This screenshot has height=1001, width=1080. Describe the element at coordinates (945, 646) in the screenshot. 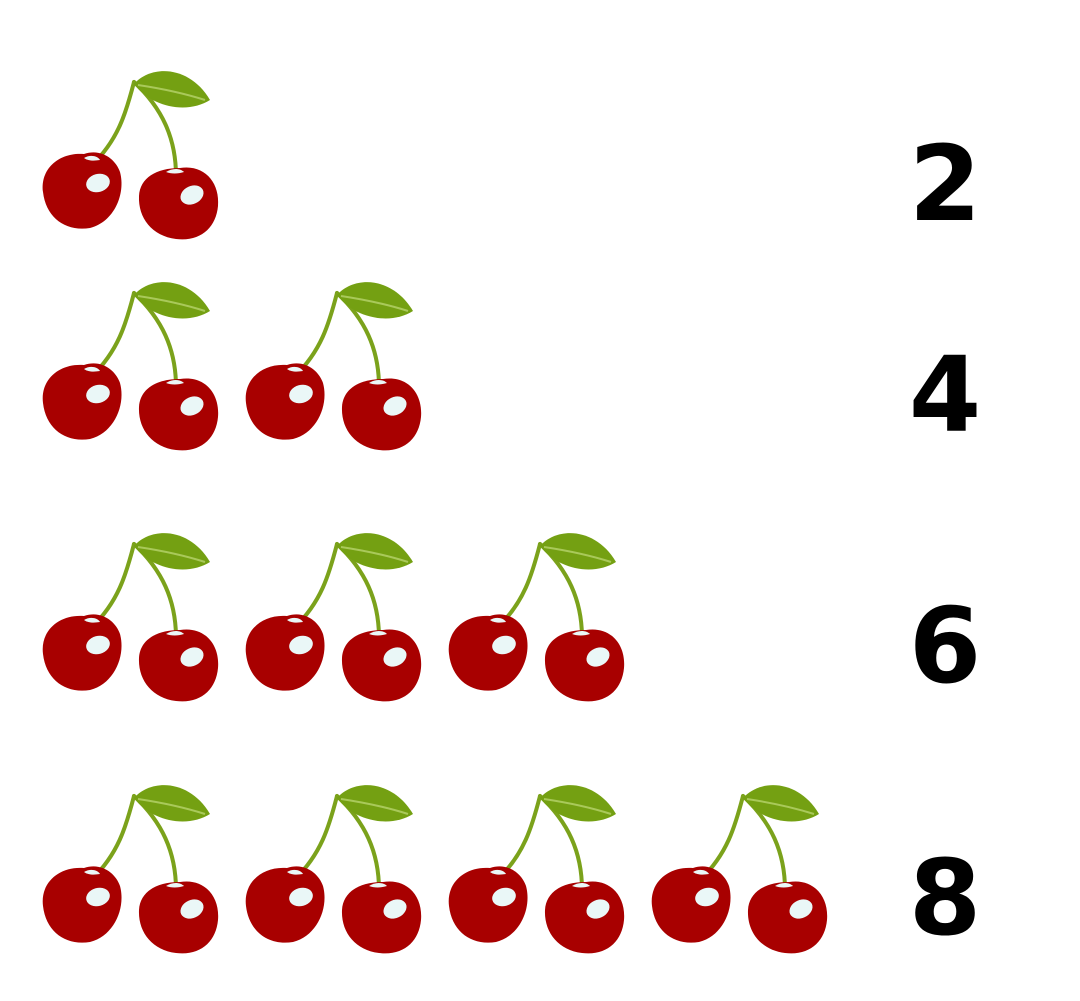

I see `count-number: 6` at that location.